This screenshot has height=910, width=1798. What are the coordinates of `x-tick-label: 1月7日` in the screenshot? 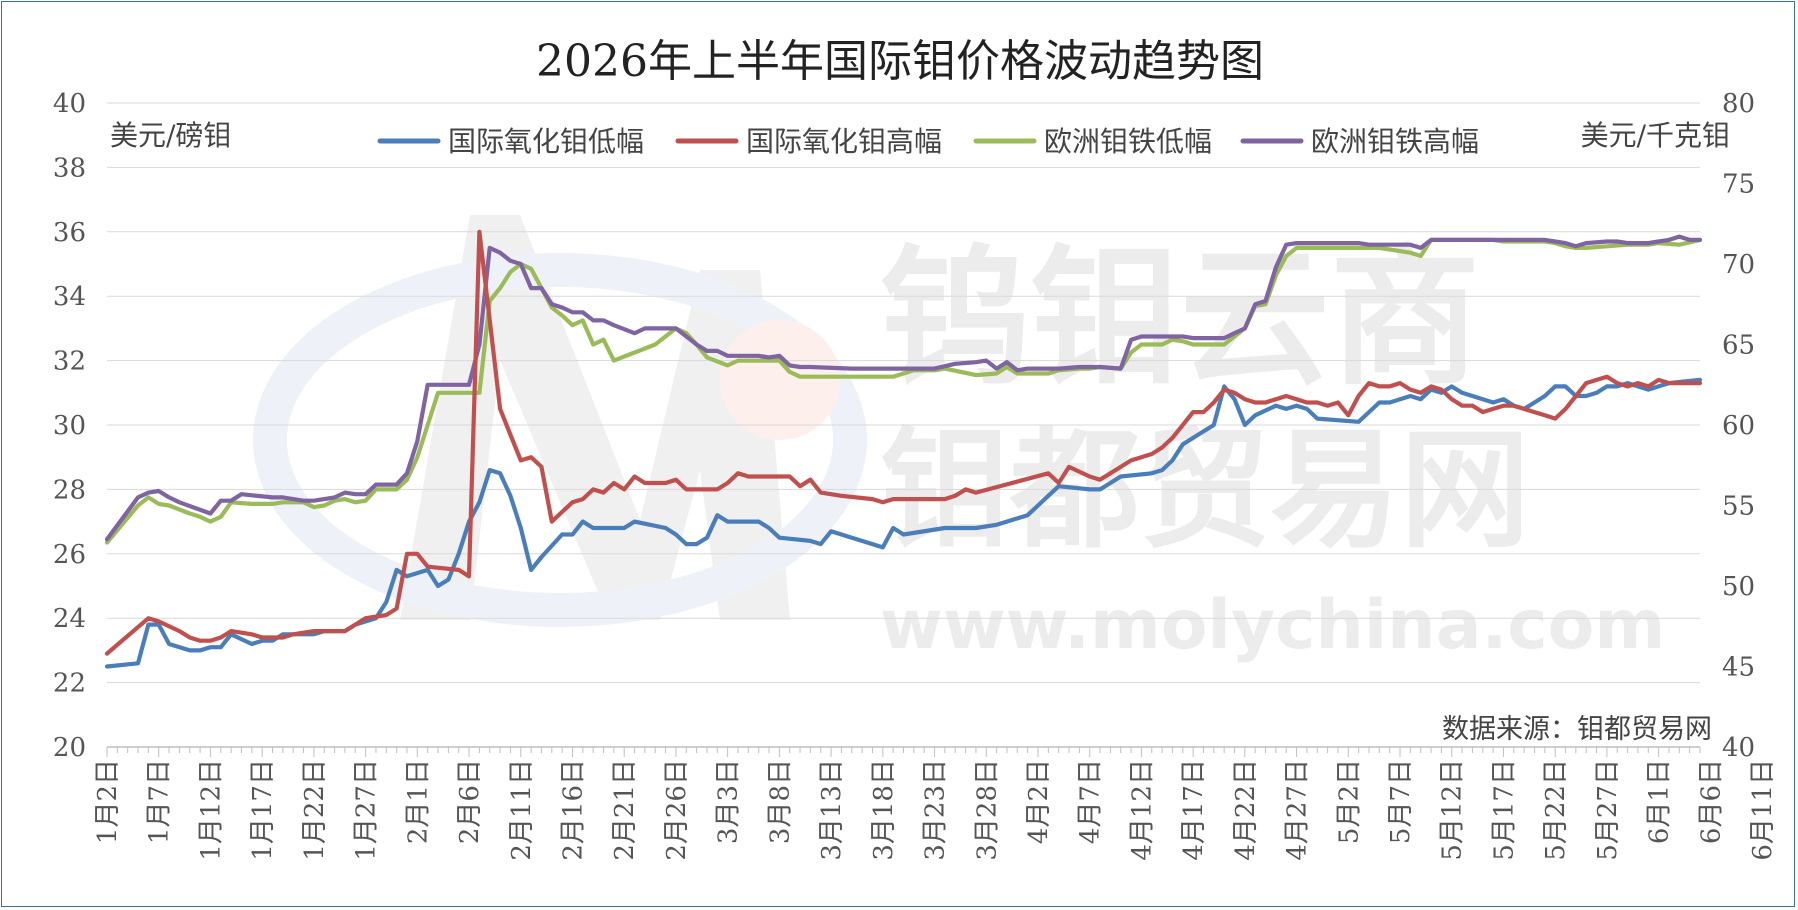 It's located at (160, 801).